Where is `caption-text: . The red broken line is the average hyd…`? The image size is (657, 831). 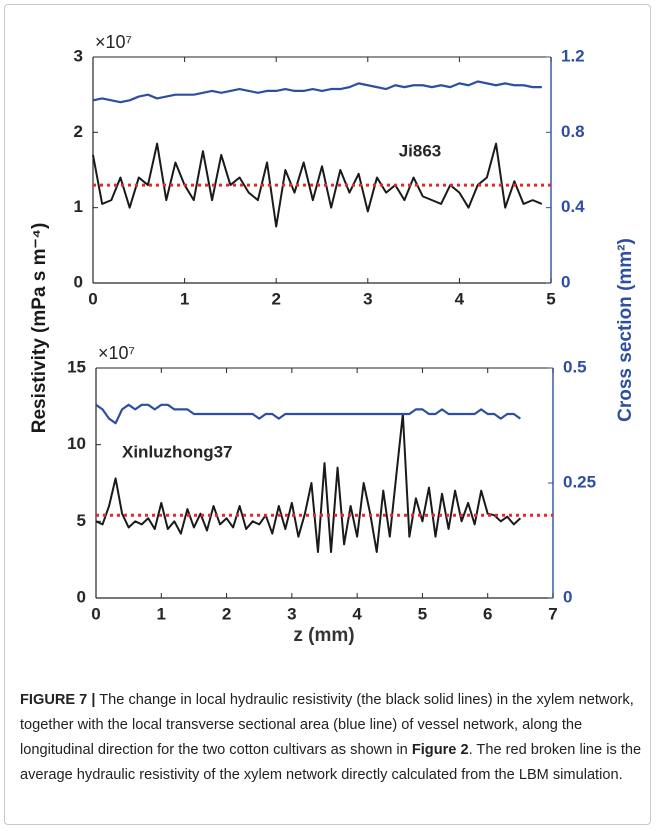
caption-text: . The red broken line is the average hyd… is located at coordinates (331, 762).